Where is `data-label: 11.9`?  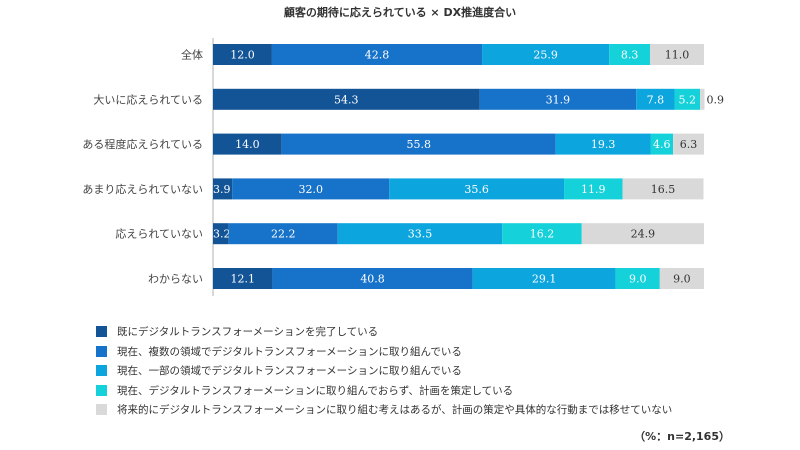
data-label: 11.9 is located at coordinates (593, 189).